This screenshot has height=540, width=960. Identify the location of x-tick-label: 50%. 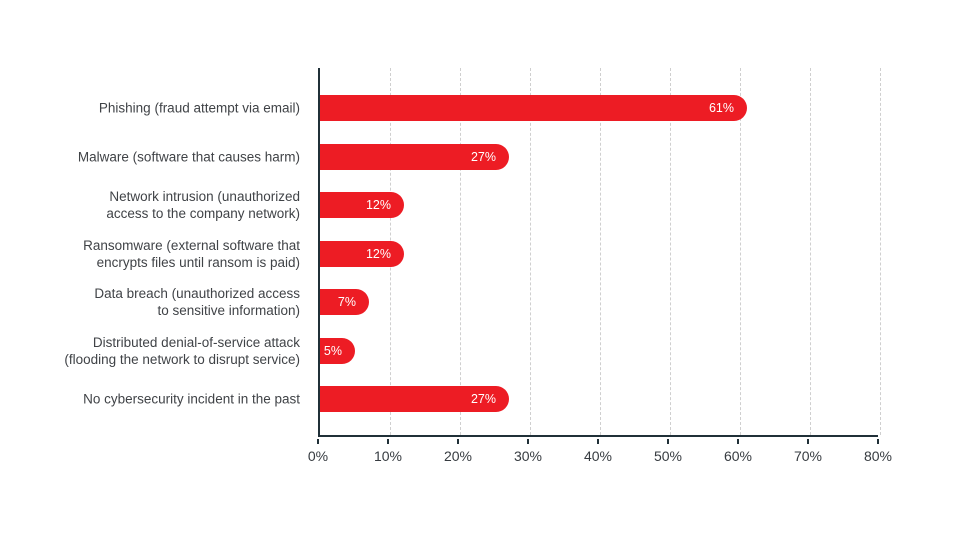
(668, 456).